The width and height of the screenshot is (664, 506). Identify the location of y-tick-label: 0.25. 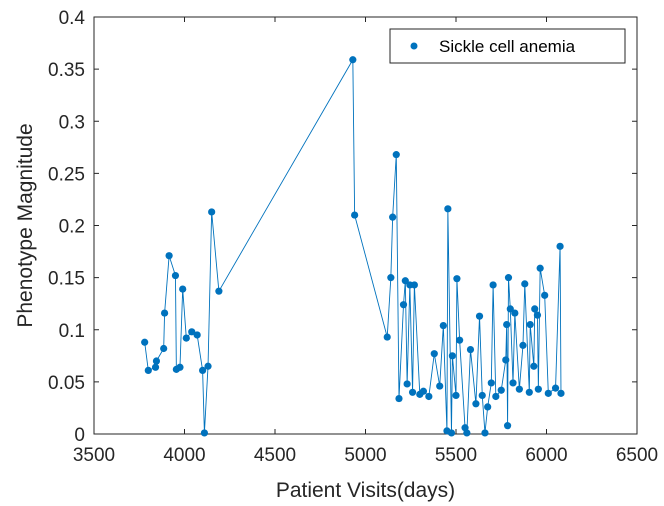
(66, 174).